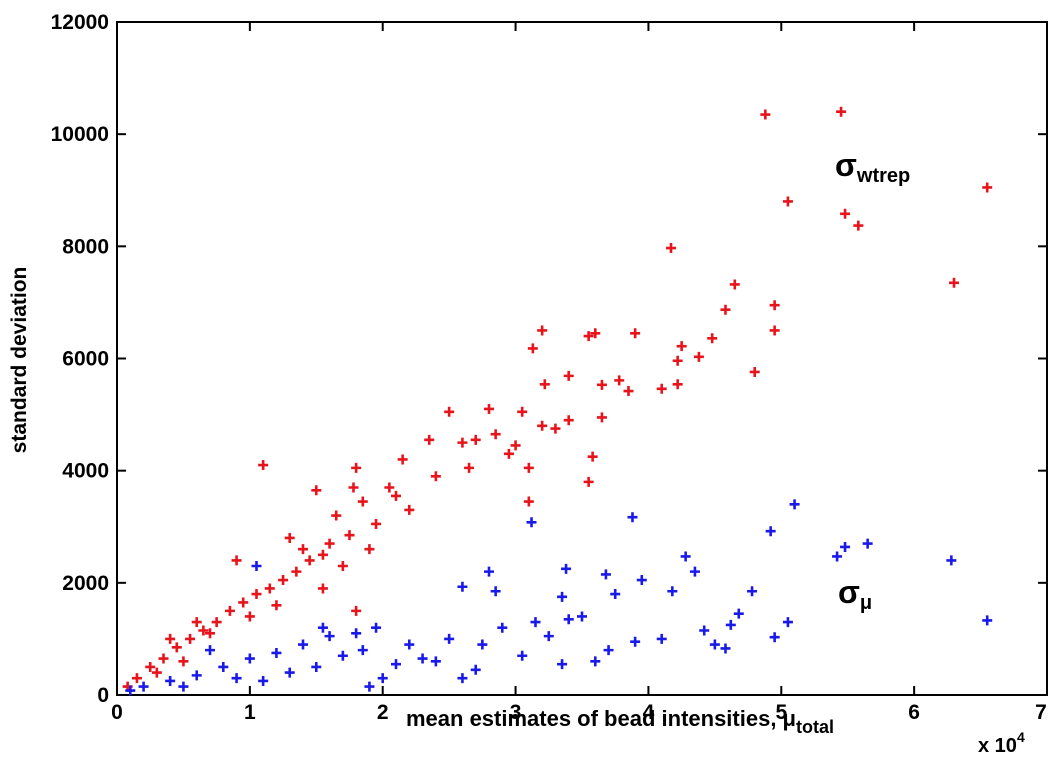  What do you see at coordinates (883, 176) in the screenshot?
I see `annotation-sub: wtrep` at bounding box center [883, 176].